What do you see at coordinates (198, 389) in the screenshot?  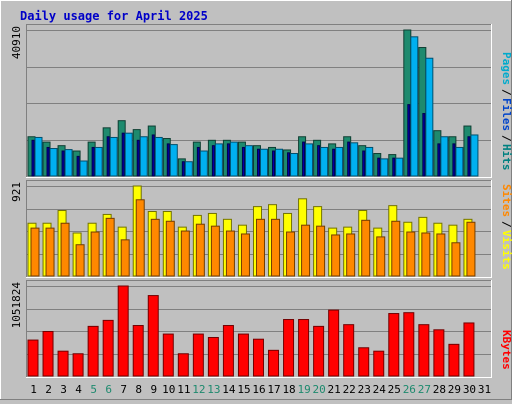 I see `x-tick-label: 12` at bounding box center [198, 389].